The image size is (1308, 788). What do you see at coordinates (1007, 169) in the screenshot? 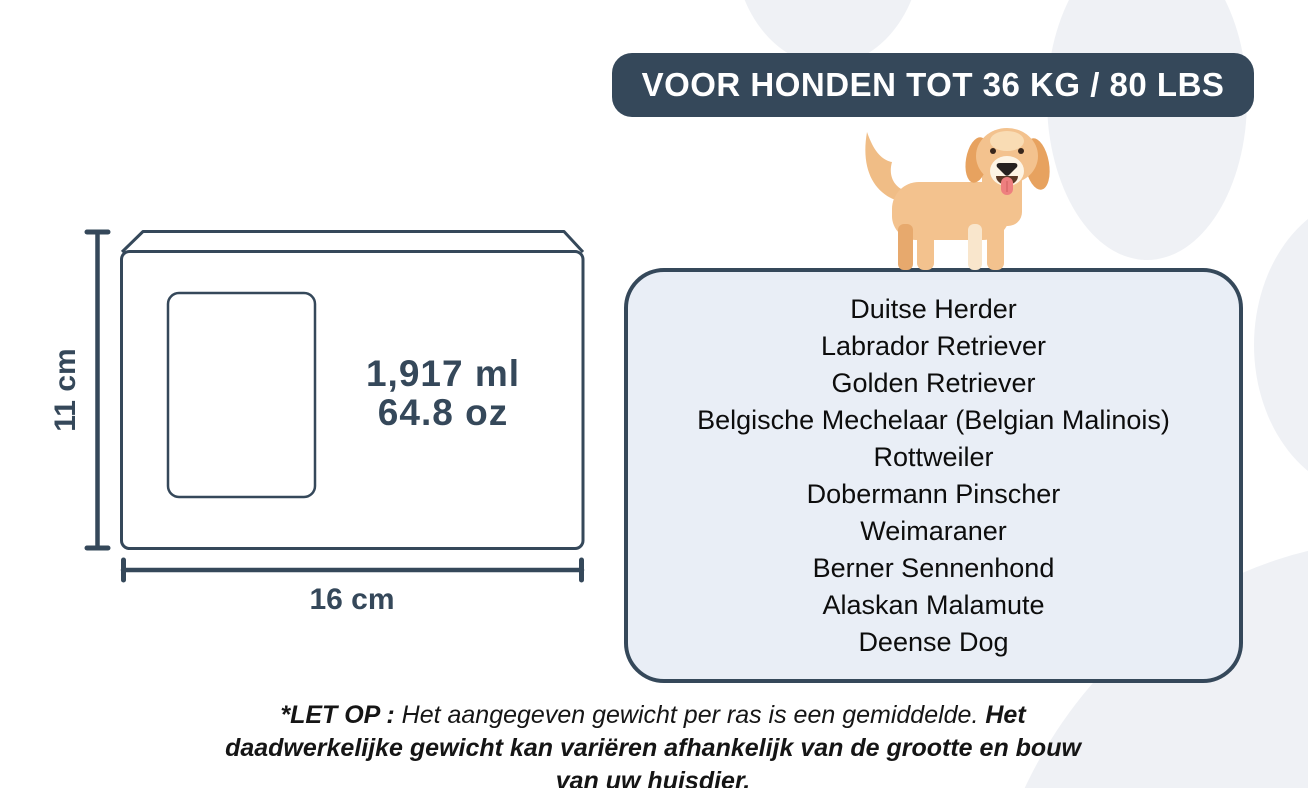
I see `dog-nose` at bounding box center [1007, 169].